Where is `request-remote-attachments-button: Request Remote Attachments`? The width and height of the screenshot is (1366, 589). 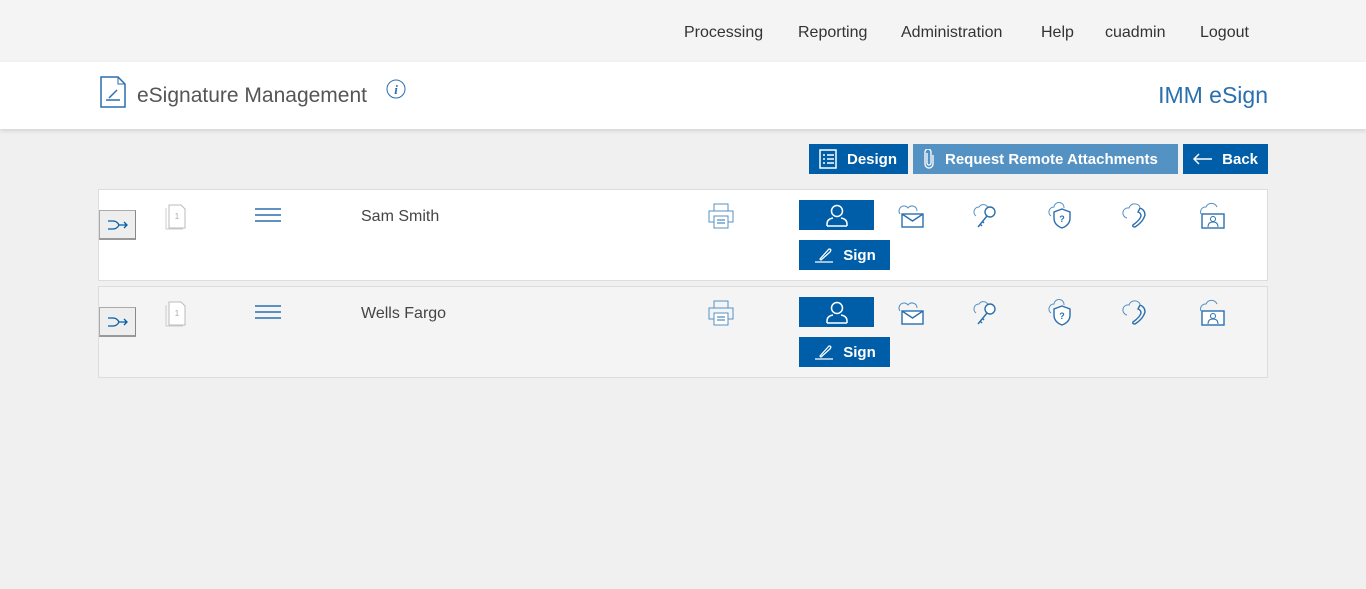
request-remote-attachments-button: Request Remote Attachments is located at coordinates (1045, 159).